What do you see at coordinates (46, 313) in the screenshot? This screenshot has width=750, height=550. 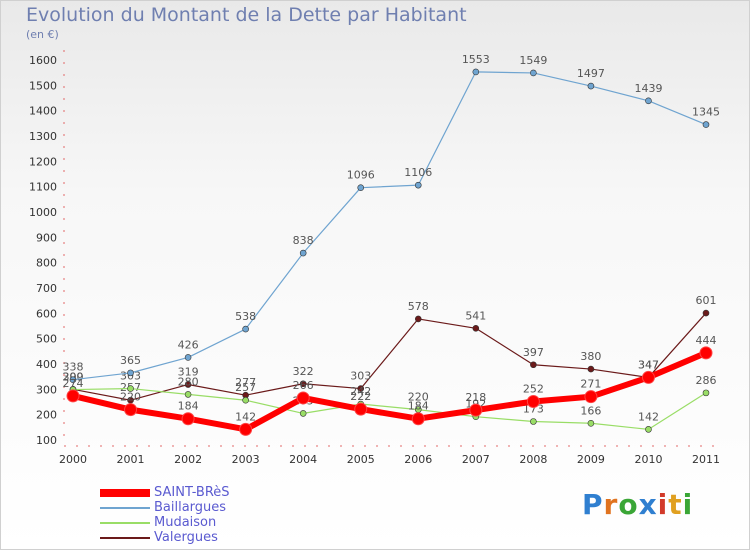 I see `y-tick-label: 600` at bounding box center [46, 313].